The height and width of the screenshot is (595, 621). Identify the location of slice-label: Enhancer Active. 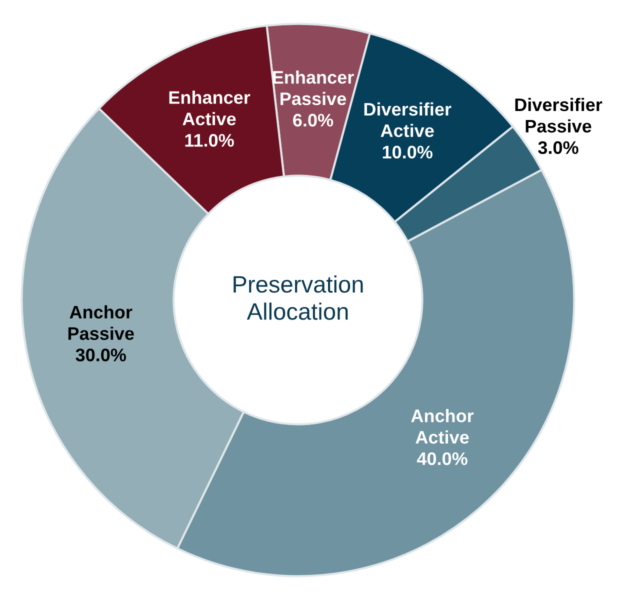
(209, 108).